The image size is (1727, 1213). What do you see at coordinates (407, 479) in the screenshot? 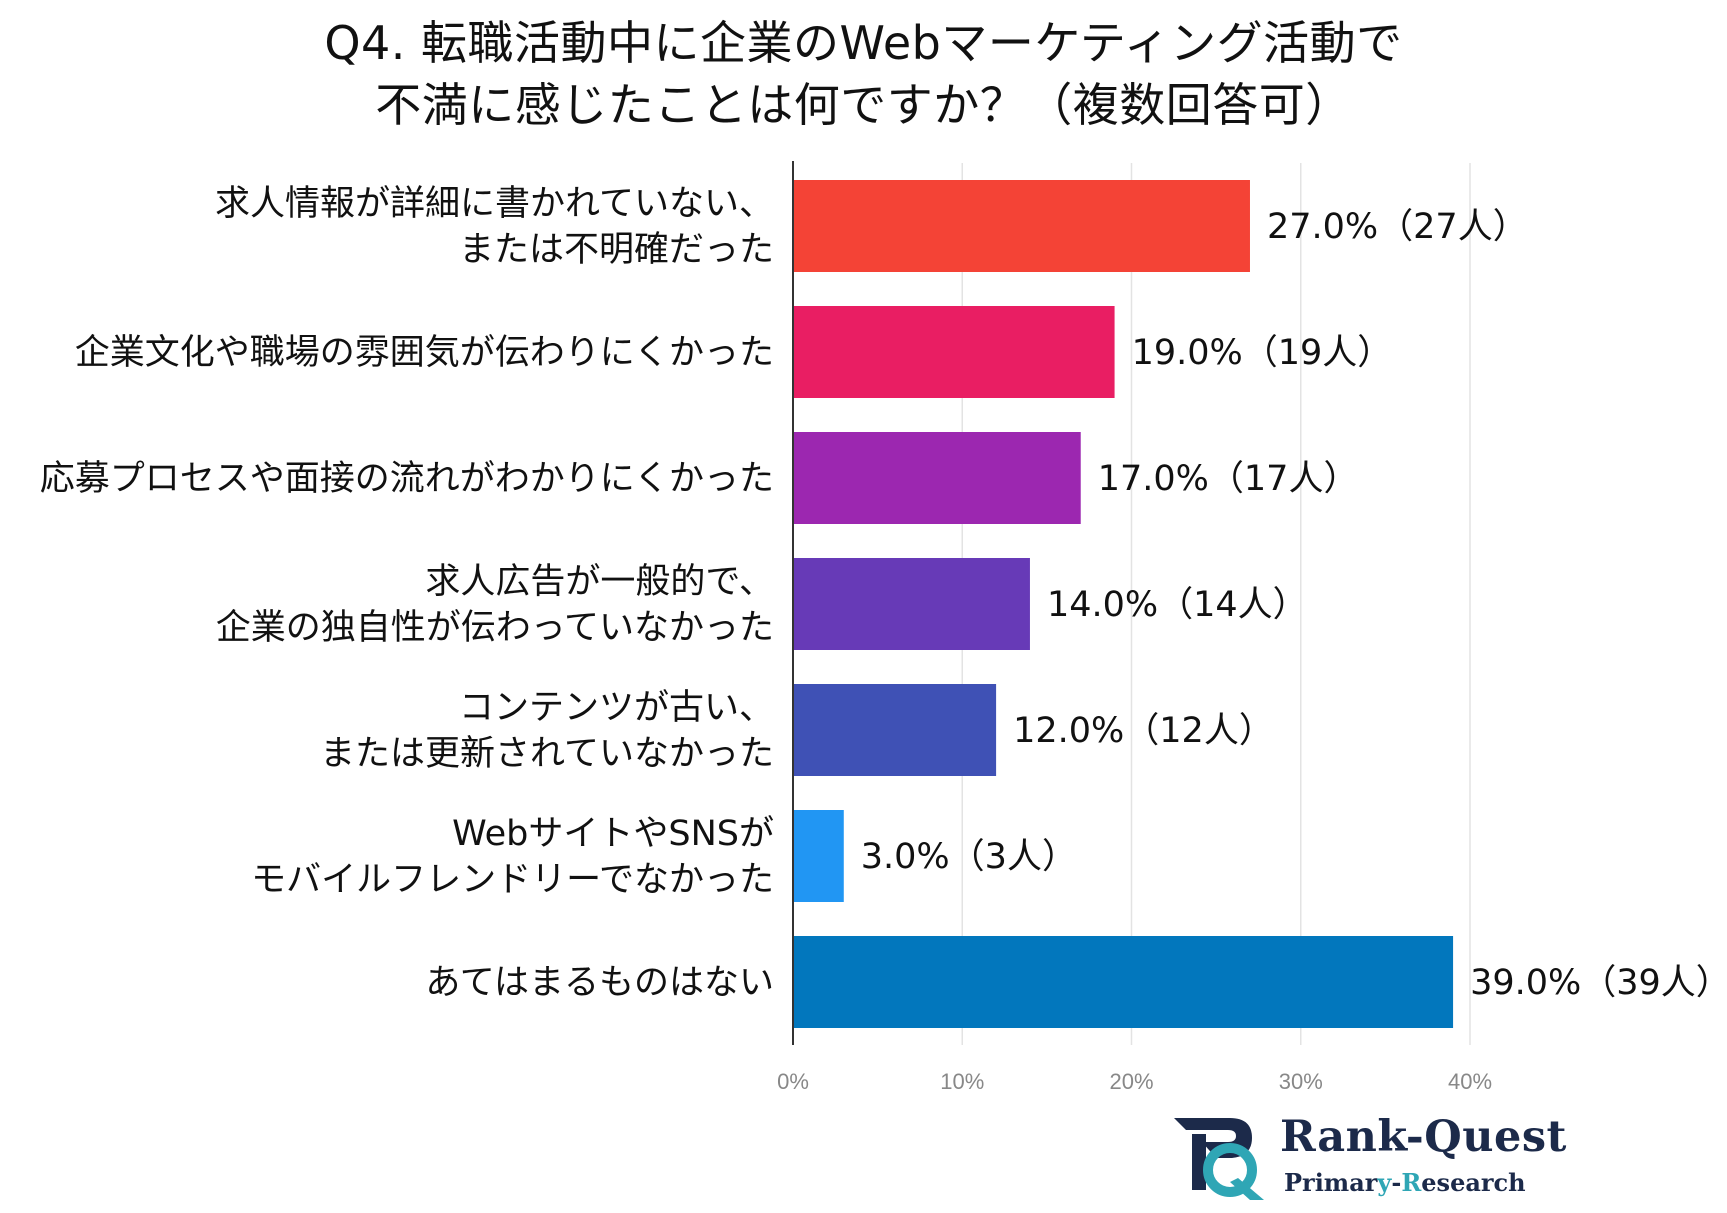
I see `category-label-3: 応募プロセスや面接の流れがわかりにくかった` at bounding box center [407, 479].